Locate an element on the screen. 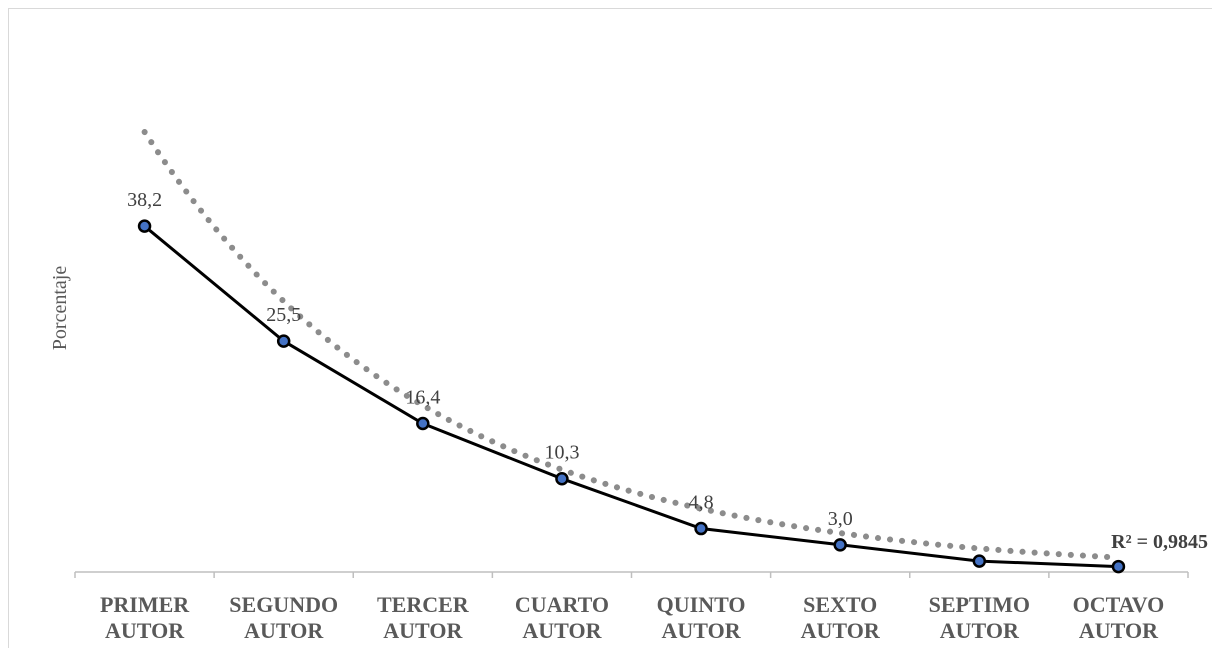  x-tick-label: SEGUNDO is located at coordinates (283, 604).